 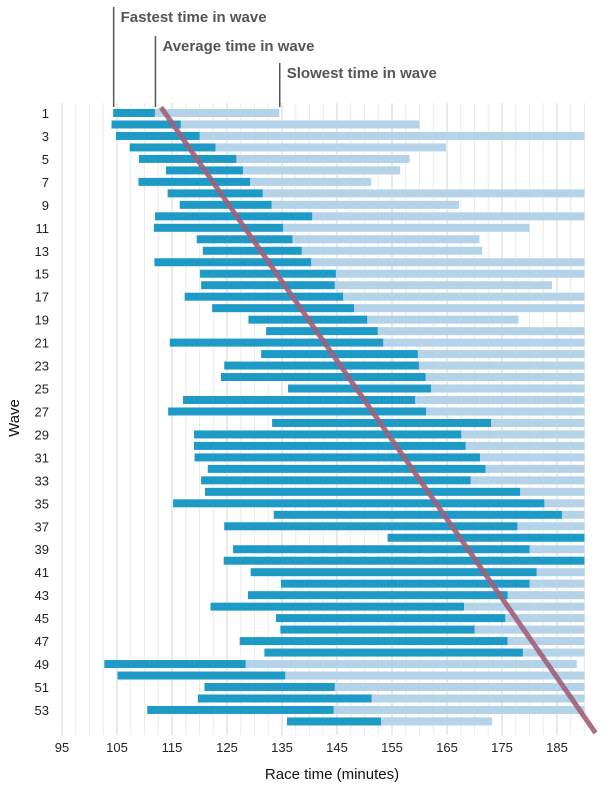 What do you see at coordinates (42, 526) in the screenshot?
I see `y-tick-label: 37` at bounding box center [42, 526].